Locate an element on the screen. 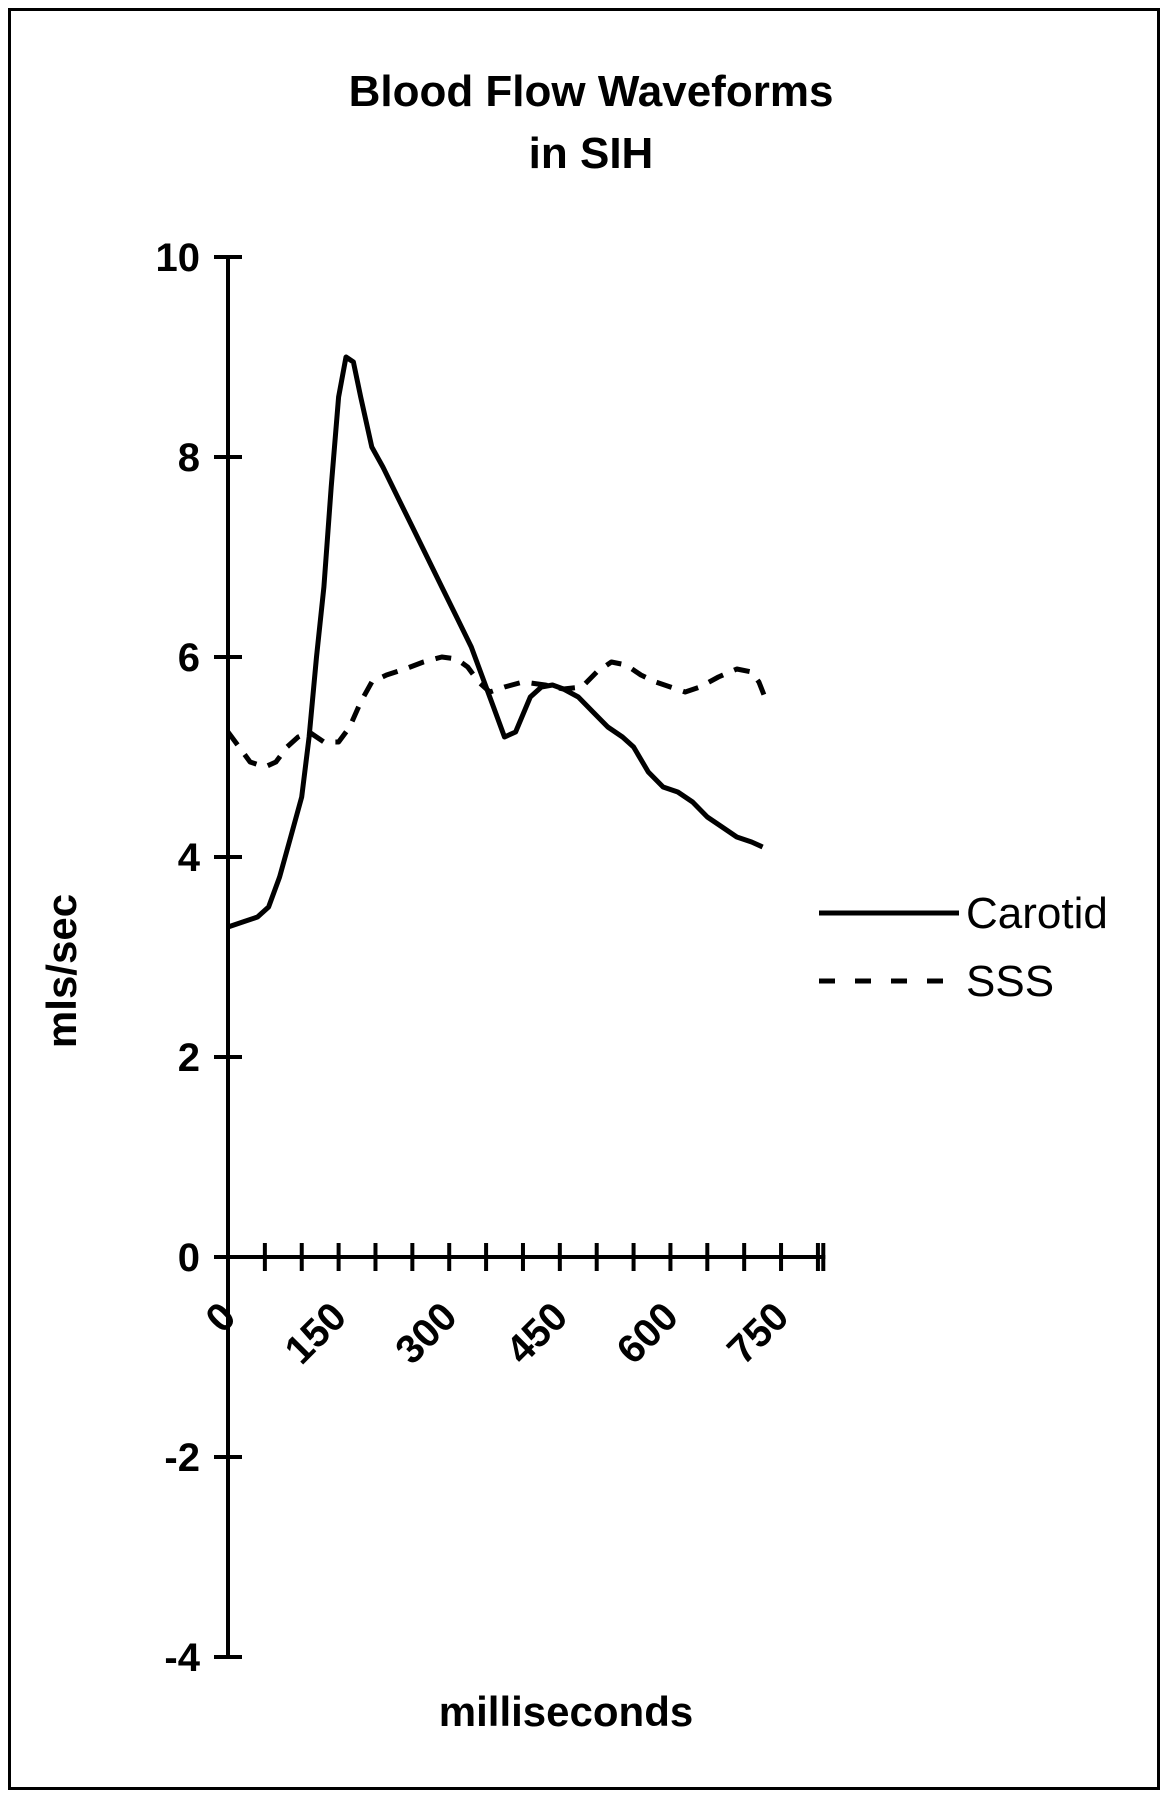  y-tick-label: 6 is located at coordinates (189, 658).